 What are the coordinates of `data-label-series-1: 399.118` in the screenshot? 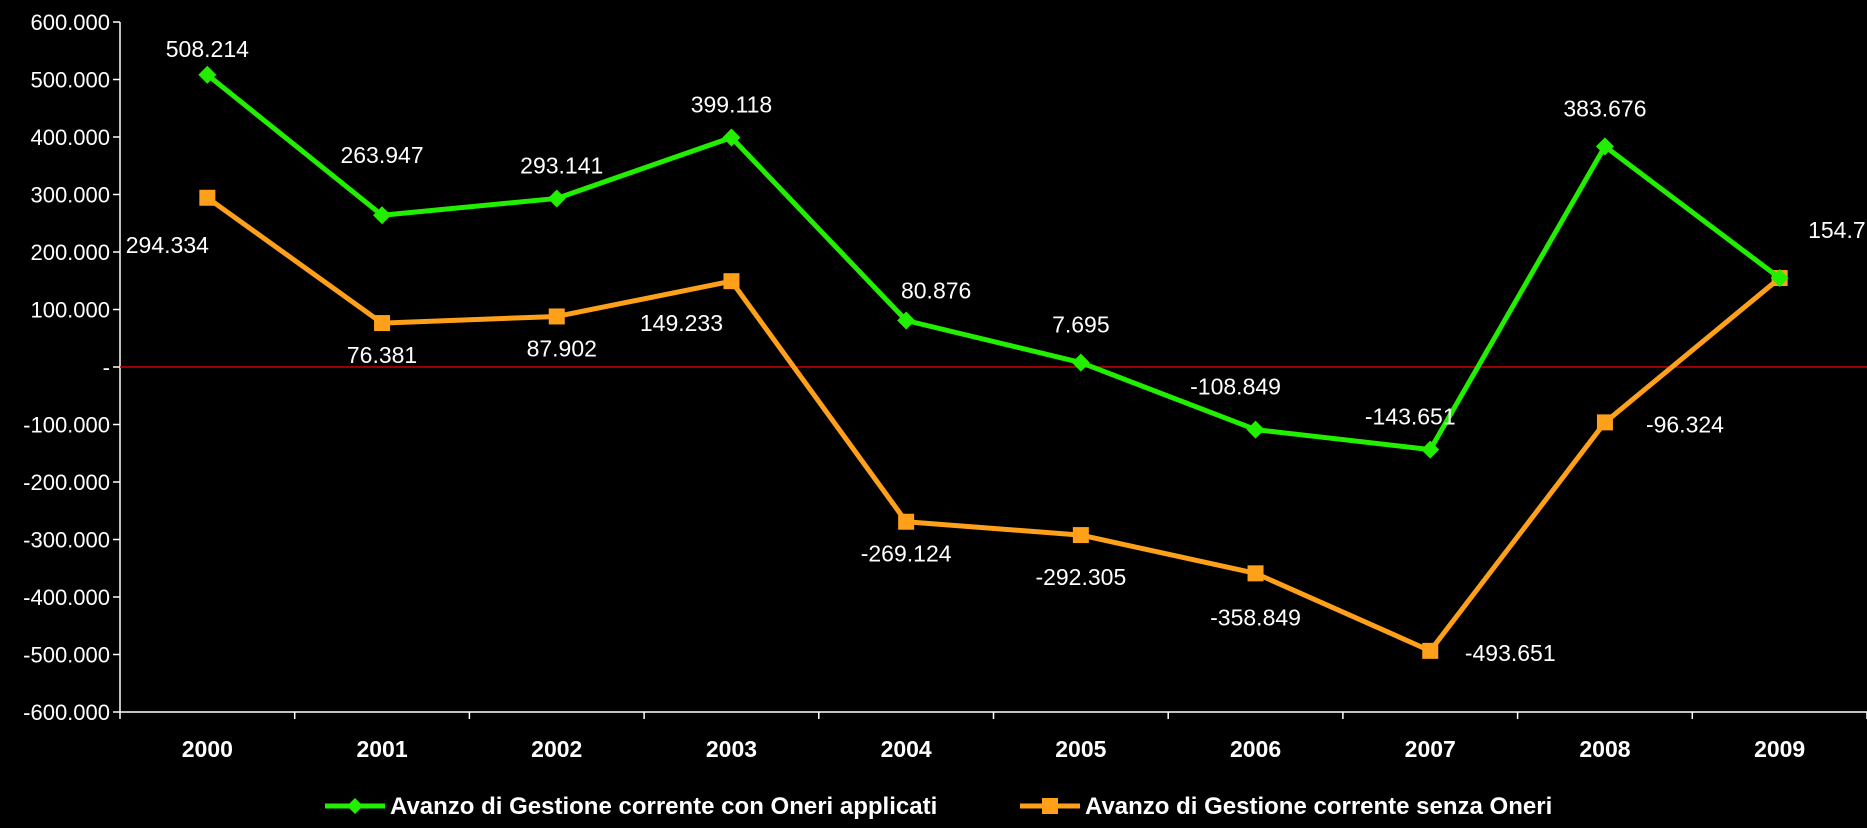 It's located at (731, 105).